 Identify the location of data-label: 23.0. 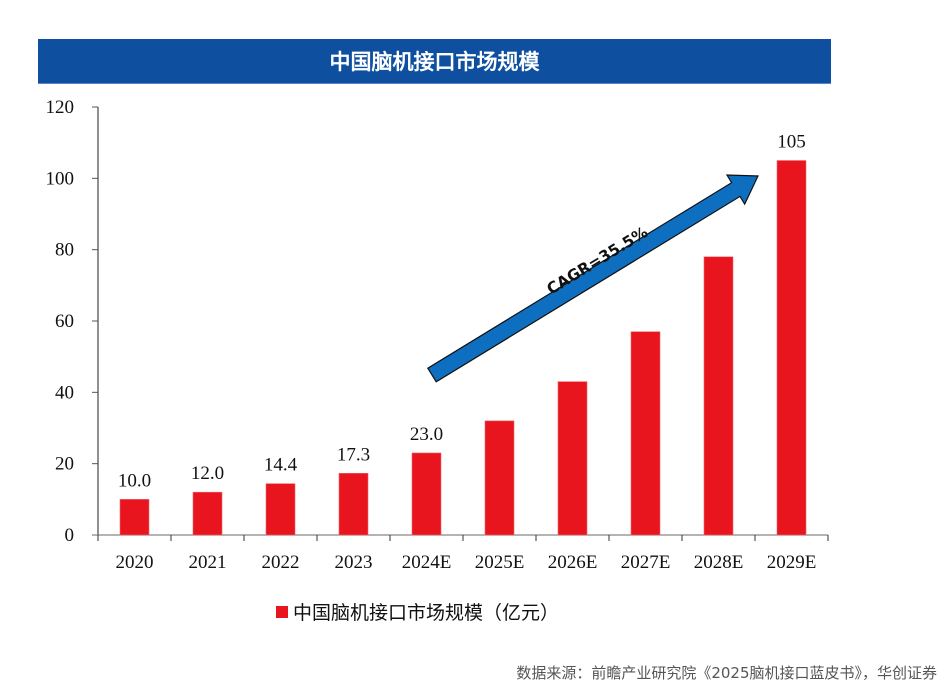
(426, 434).